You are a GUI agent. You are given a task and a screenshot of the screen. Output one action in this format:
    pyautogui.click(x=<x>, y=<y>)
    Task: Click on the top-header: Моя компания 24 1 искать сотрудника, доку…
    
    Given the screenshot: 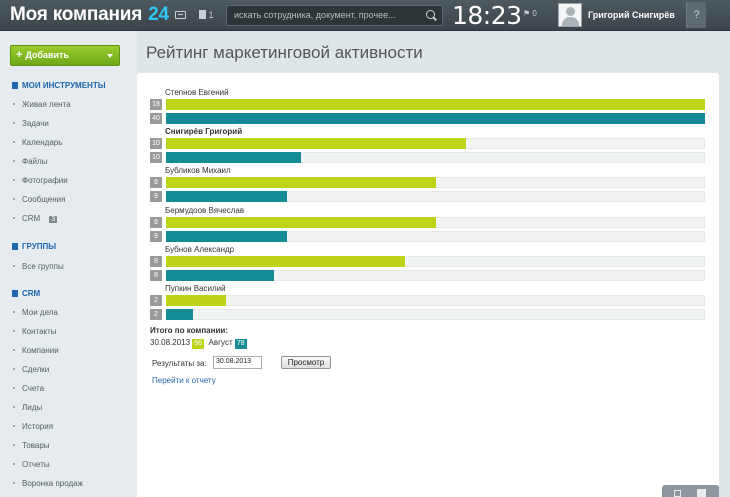 What is the action you would take?
    pyautogui.click(x=365, y=15)
    